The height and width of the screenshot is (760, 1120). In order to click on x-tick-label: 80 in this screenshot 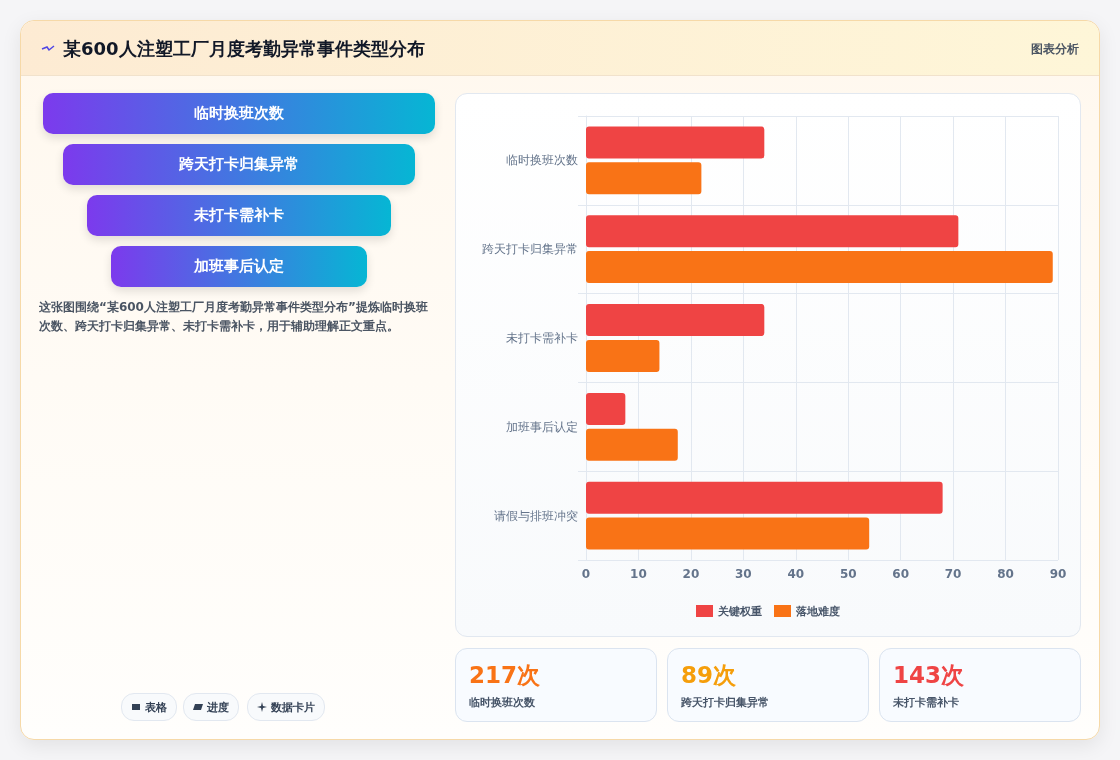, I will do `click(1005, 574)`.